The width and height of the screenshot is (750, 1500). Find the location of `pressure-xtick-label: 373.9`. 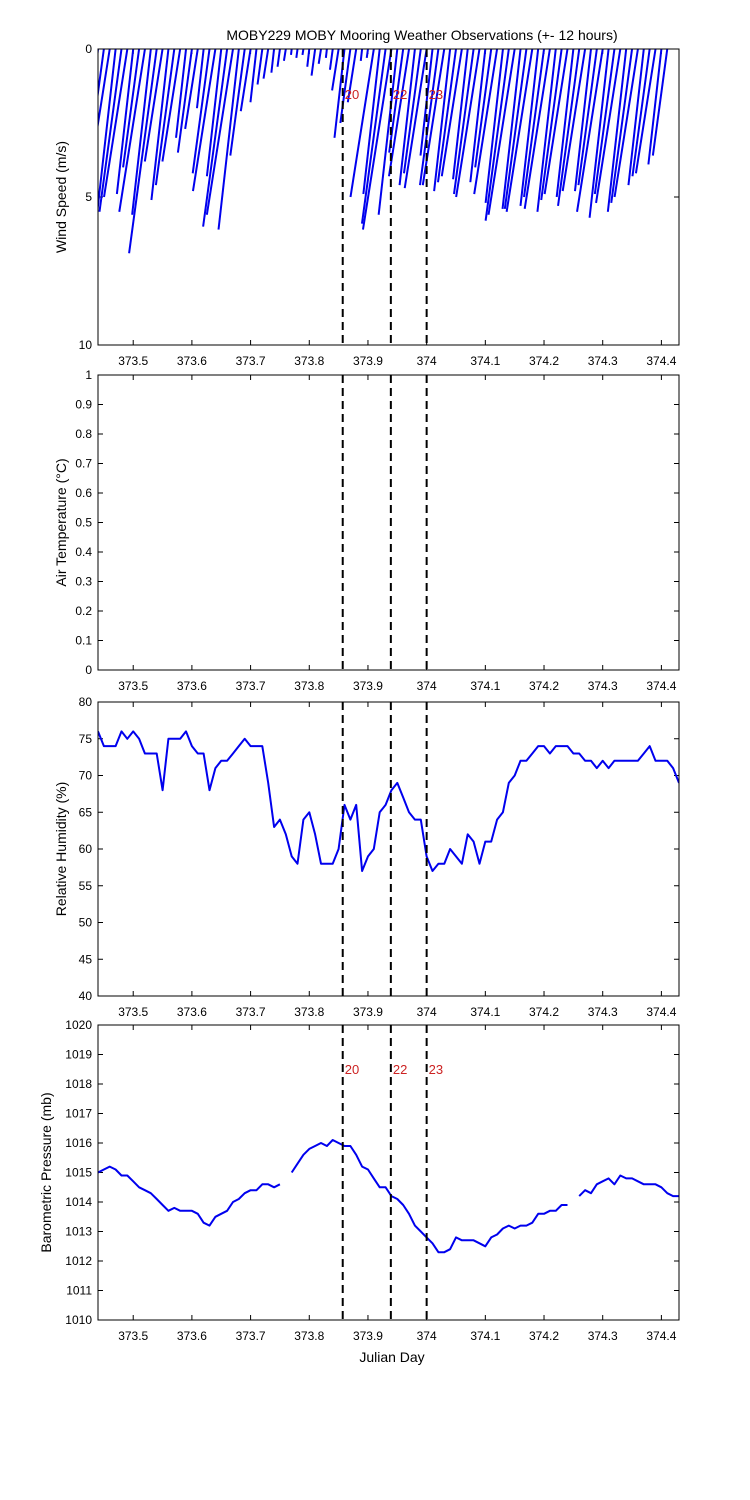

pressure-xtick-label: 373.9 is located at coordinates (368, 1336).